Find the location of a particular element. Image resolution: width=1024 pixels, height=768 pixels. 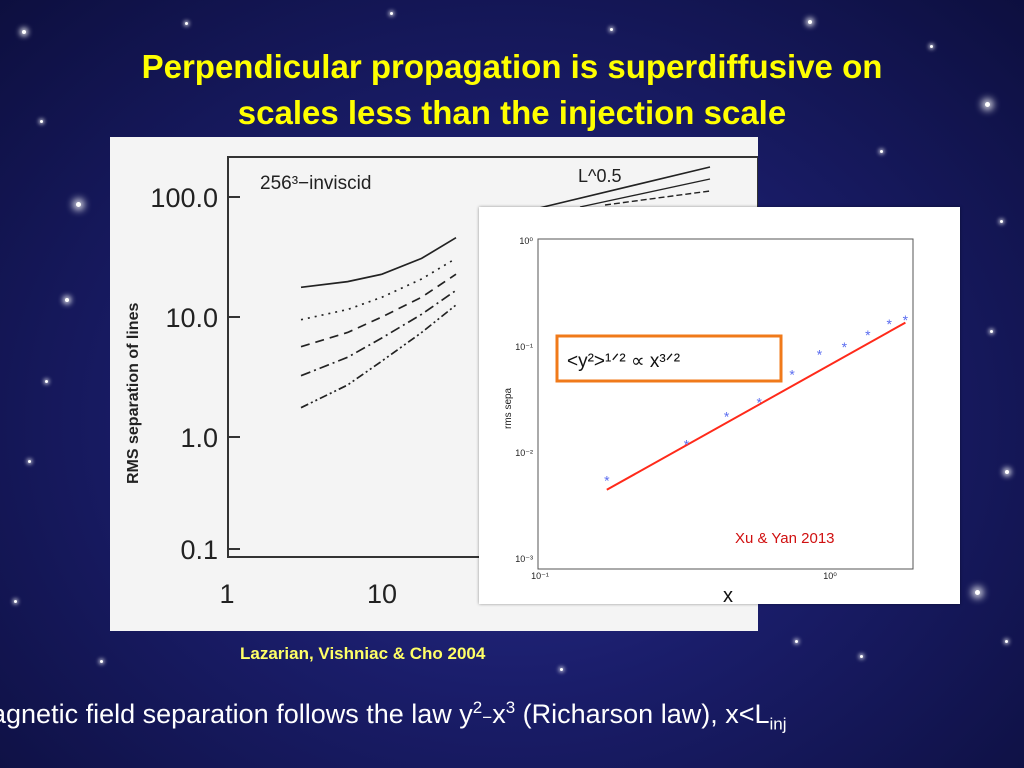

left-axis-ticks: 100.0 10.0 1.0 0.11 10 is located at coordinates (273, 396).